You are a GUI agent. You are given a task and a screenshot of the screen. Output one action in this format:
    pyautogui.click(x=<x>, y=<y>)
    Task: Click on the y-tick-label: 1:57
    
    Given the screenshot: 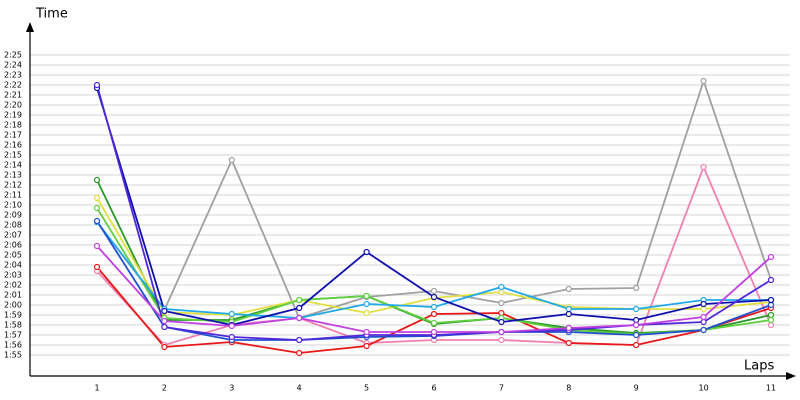 What is the action you would take?
    pyautogui.click(x=13, y=335)
    